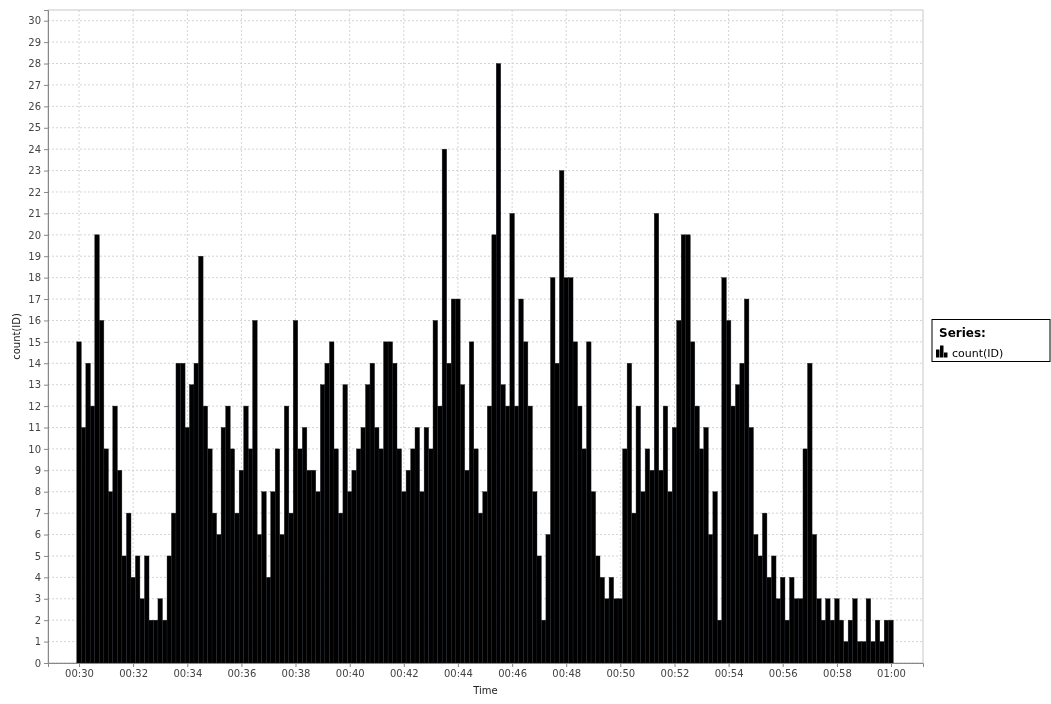 The image size is (1051, 704). Describe the element at coordinates (37, 535) in the screenshot. I see `y-tick-label: 6` at that location.